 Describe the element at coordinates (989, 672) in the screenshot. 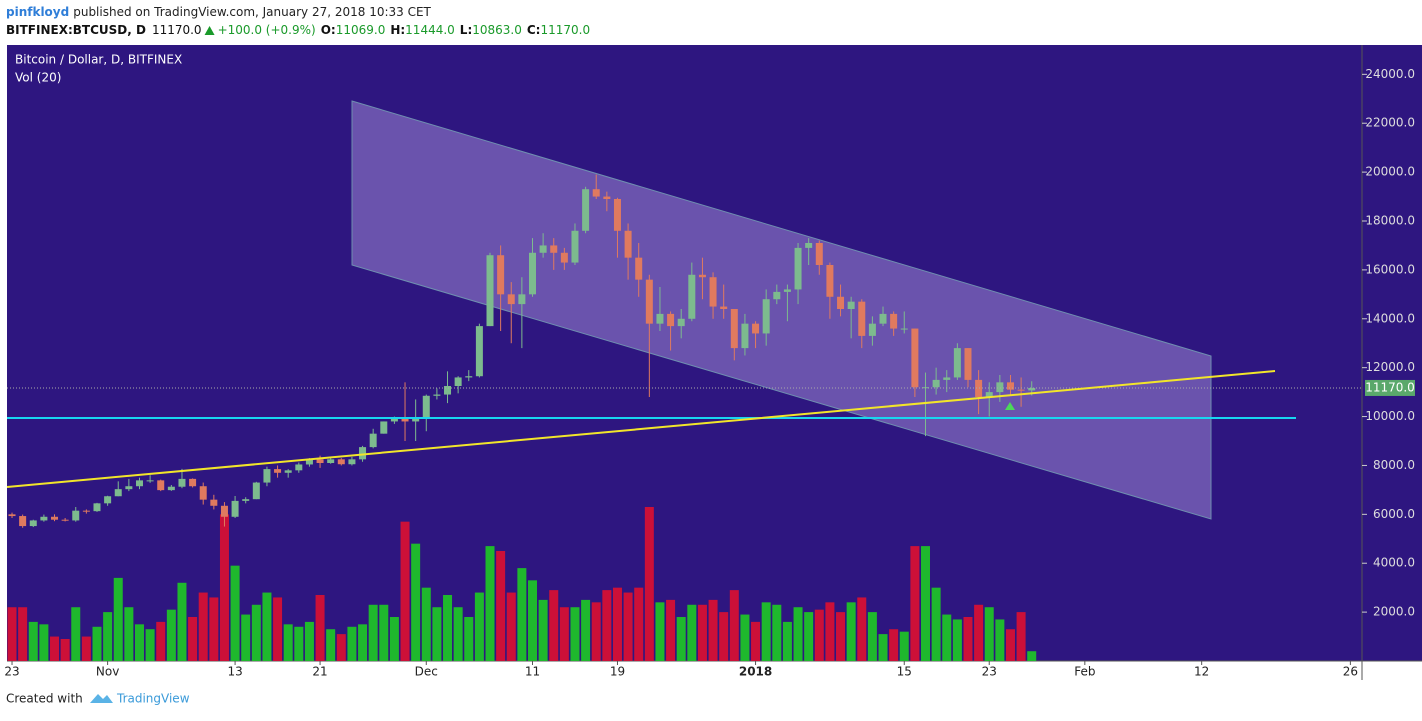

I see `x-tick-label: 23` at that location.